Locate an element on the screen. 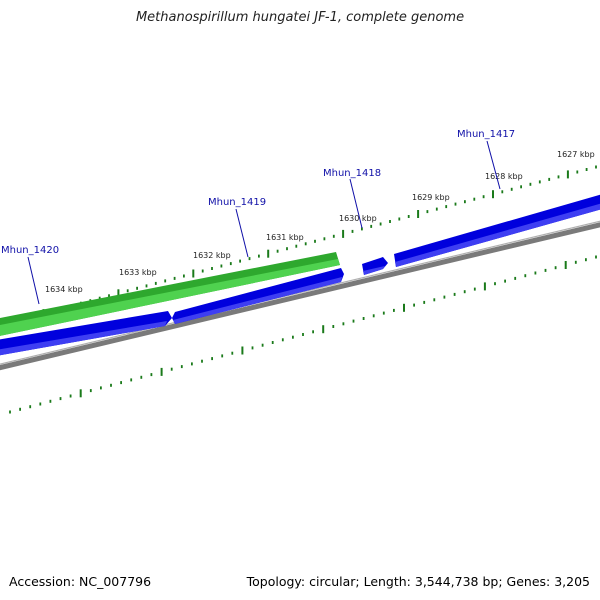 The image size is (600, 600). scale-label-1629: 1629 kbp is located at coordinates (431, 197).